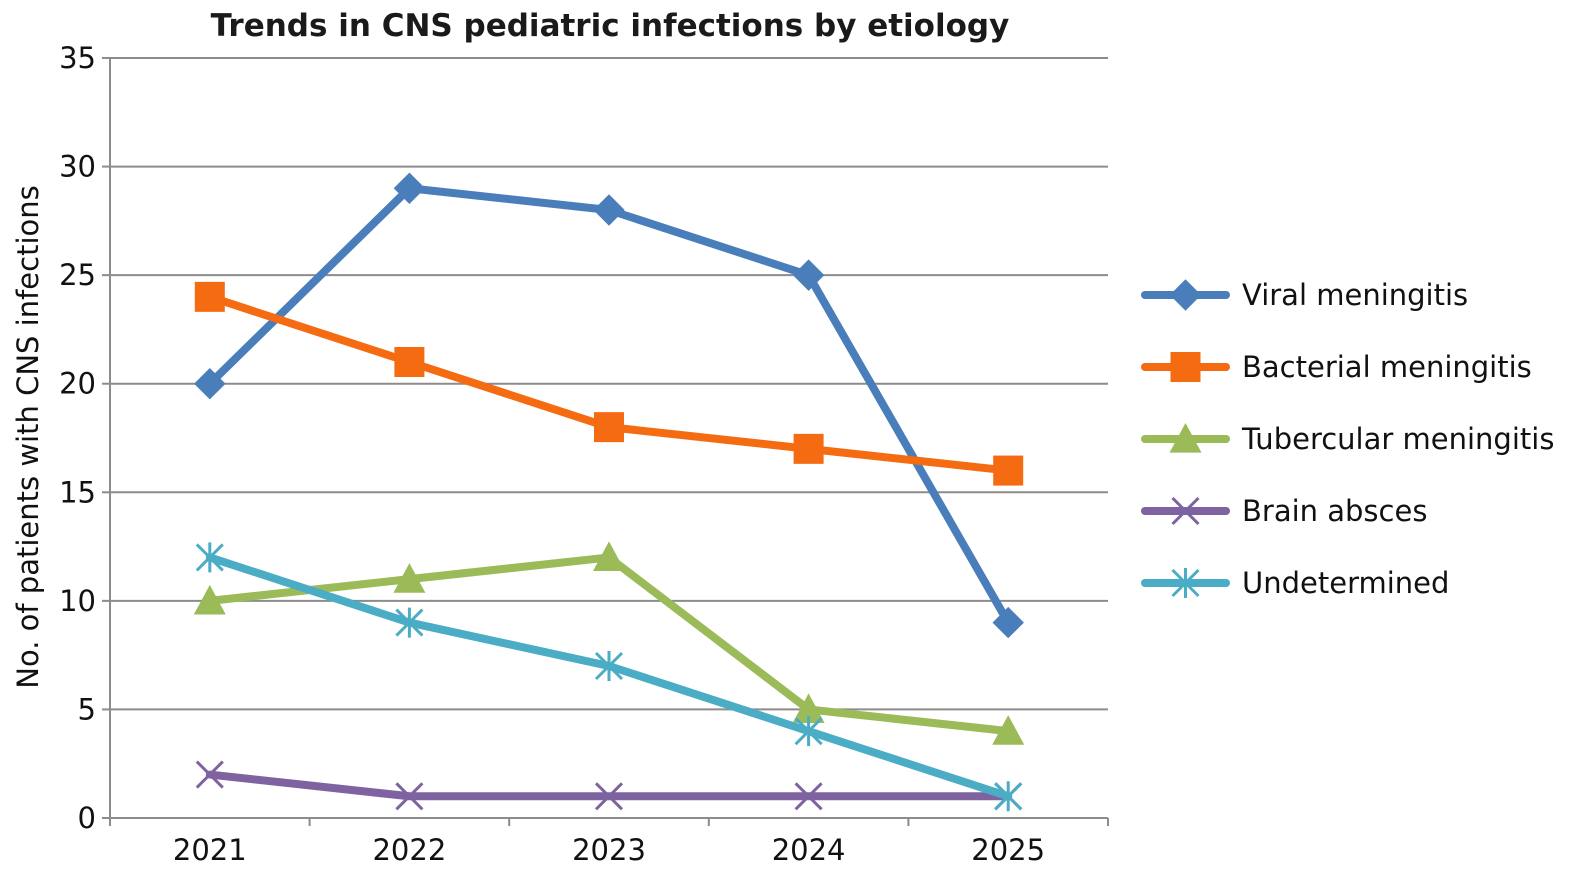 The width and height of the screenshot is (1590, 885). I want to click on legend-item: Bacterial meningitis, so click(1336, 367).